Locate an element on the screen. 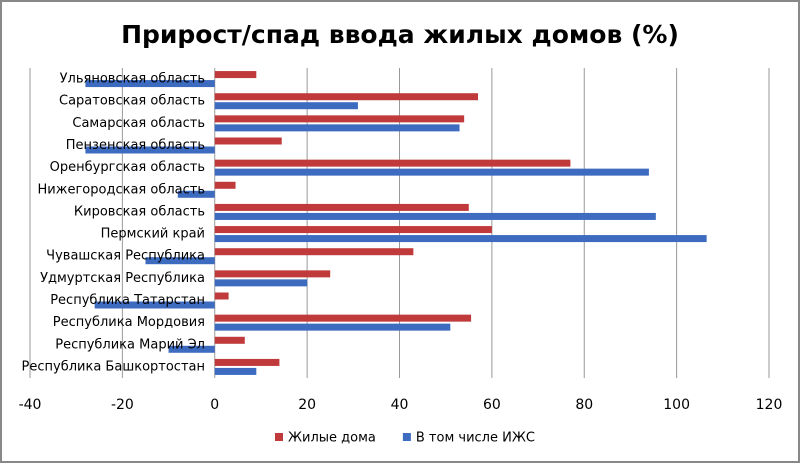  legend-label: В том числе ИЖС is located at coordinates (475, 438).